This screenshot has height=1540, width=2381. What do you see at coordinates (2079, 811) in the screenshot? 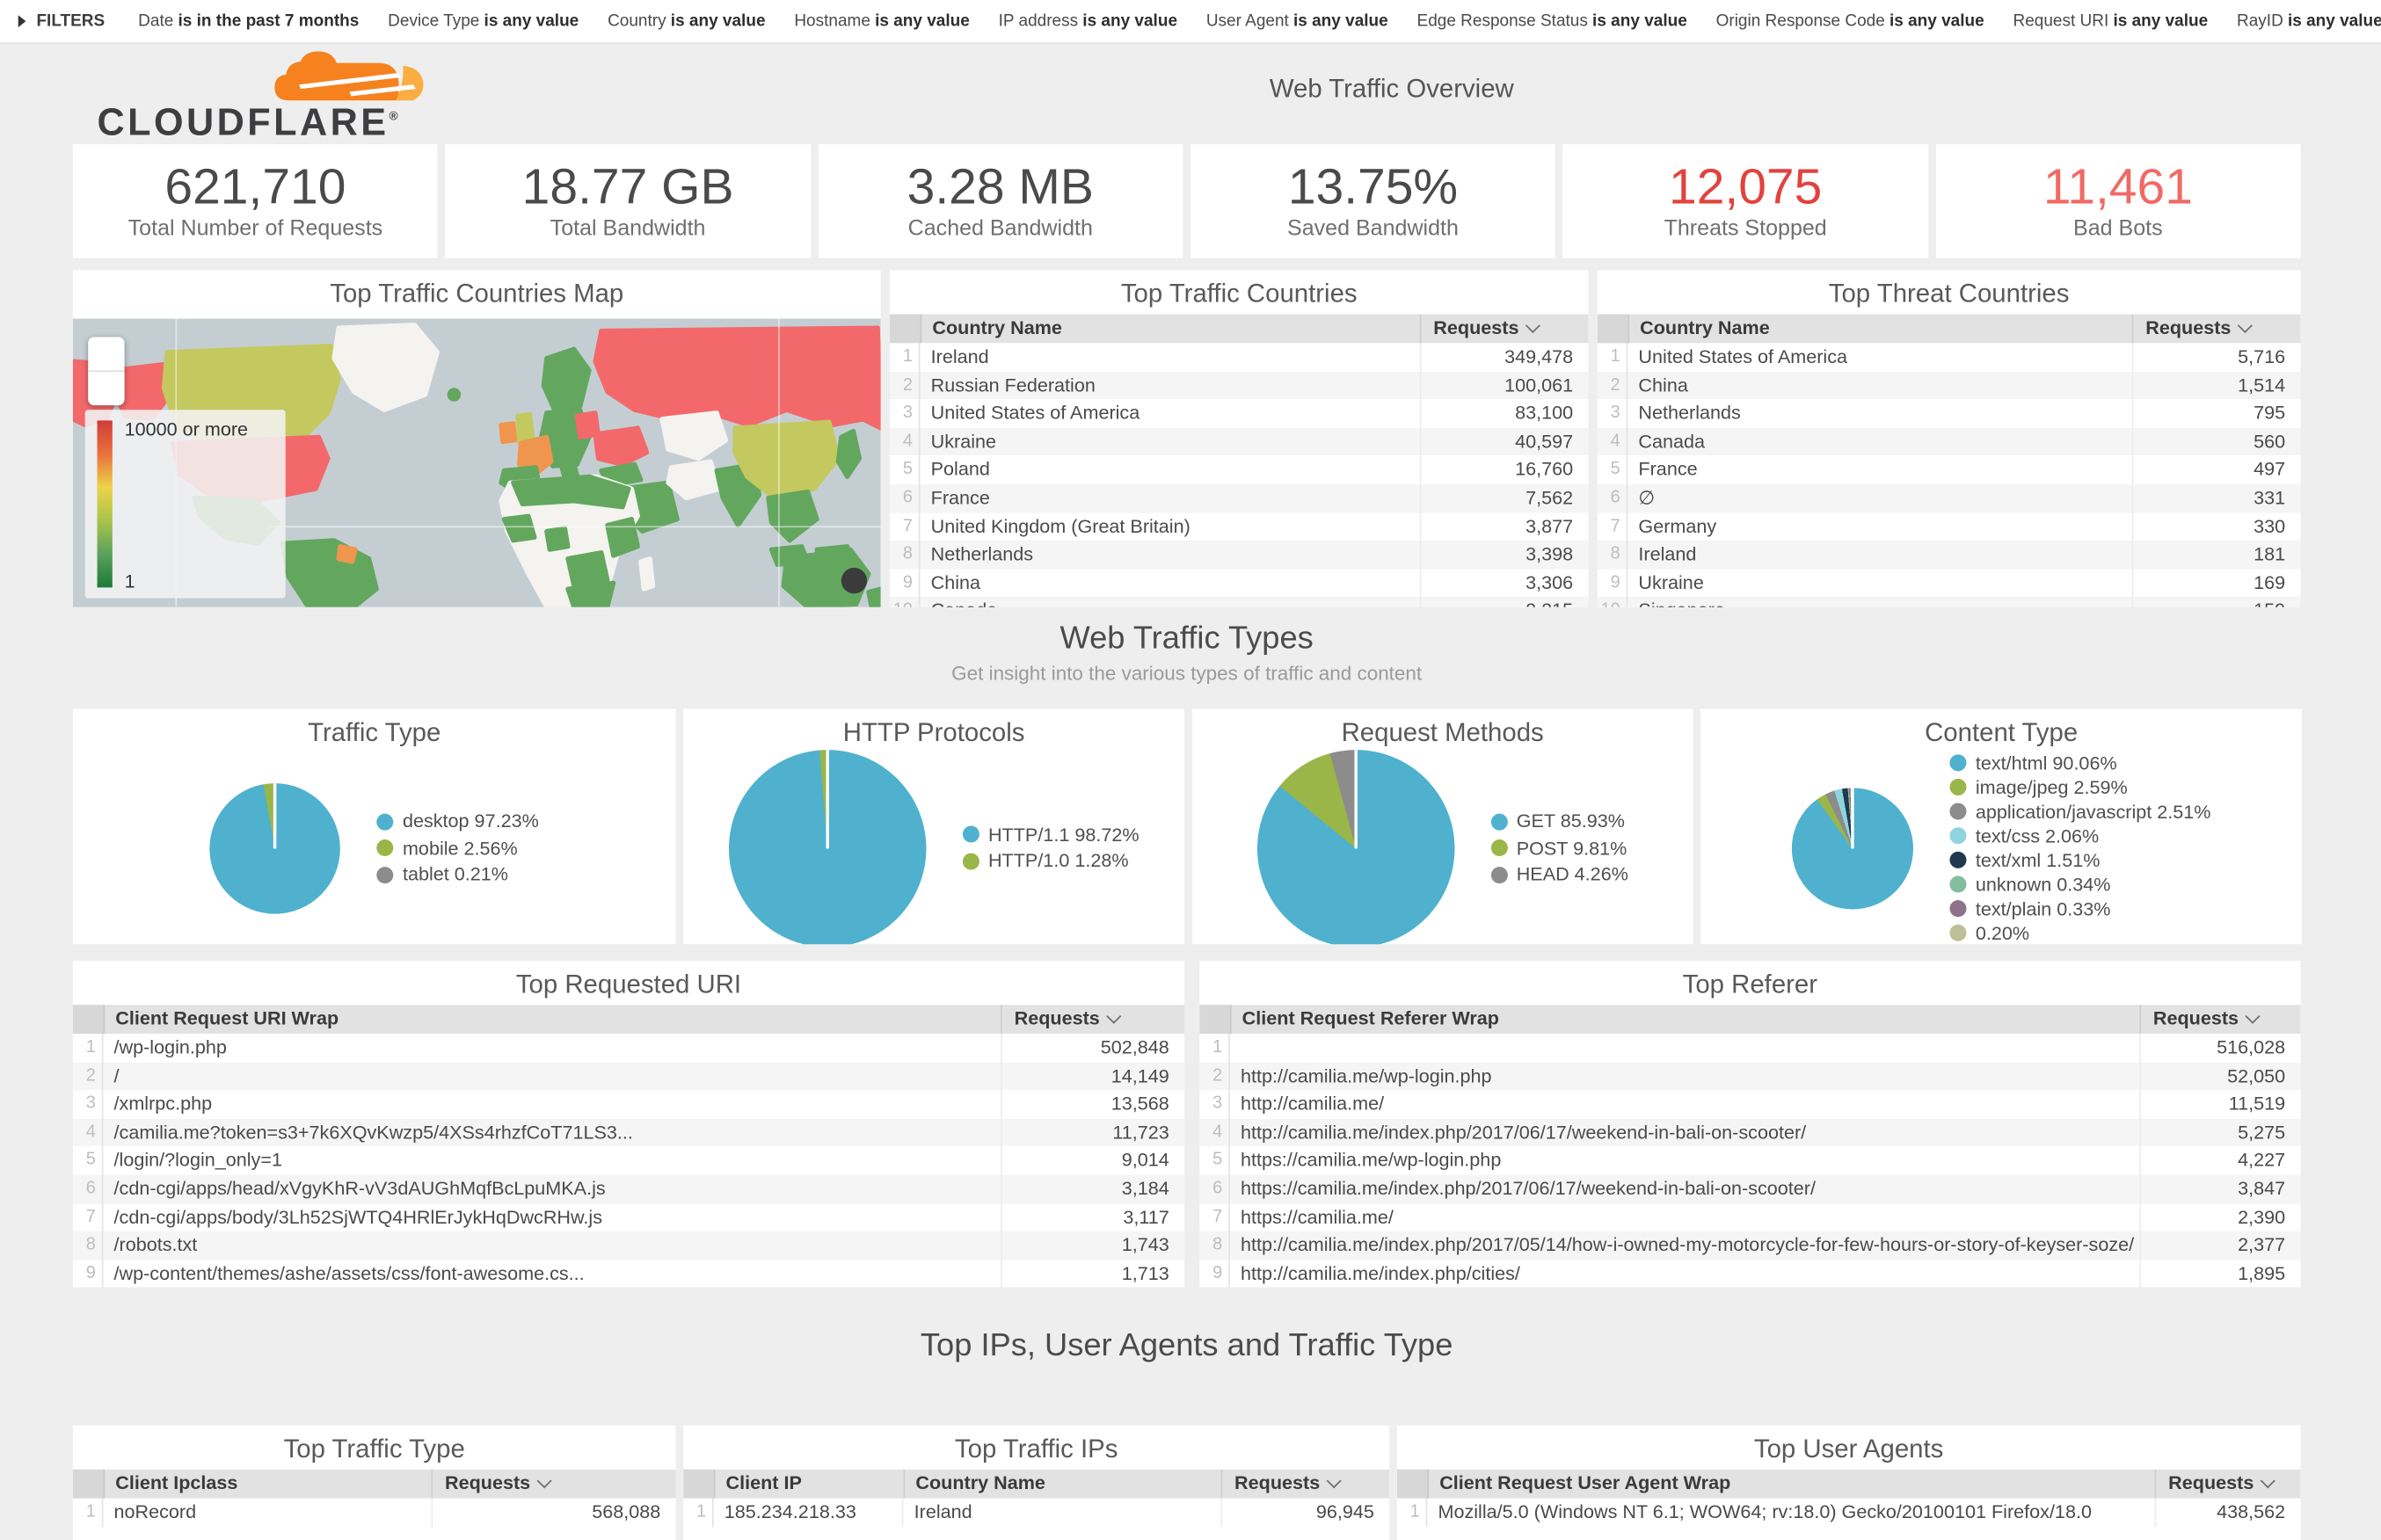
I see `legend-item: application/javascript 2.51%` at bounding box center [2079, 811].